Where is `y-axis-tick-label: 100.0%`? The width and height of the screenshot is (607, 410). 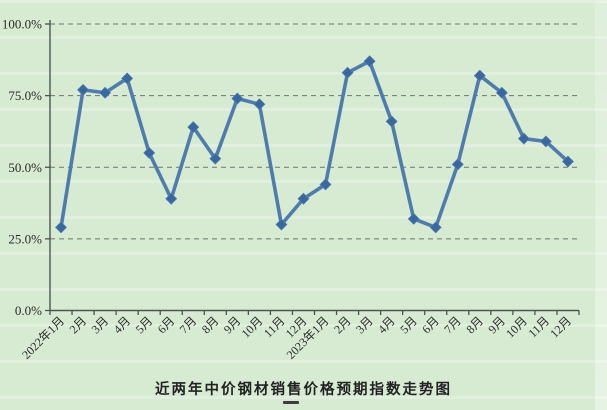 y-axis-tick-label: 100.0% is located at coordinates (22, 24).